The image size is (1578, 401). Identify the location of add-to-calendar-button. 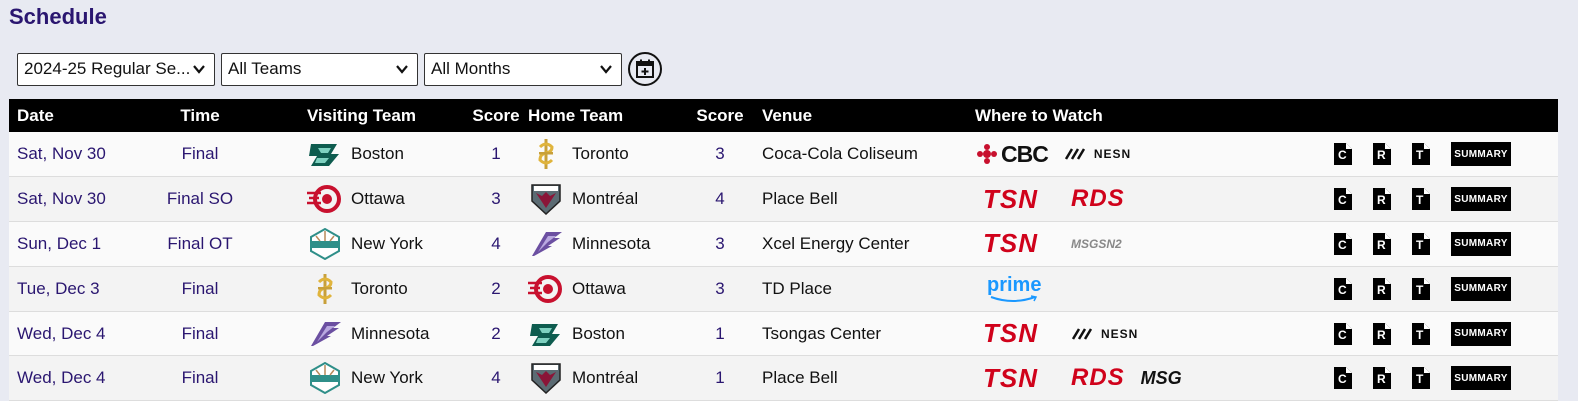
(645, 69).